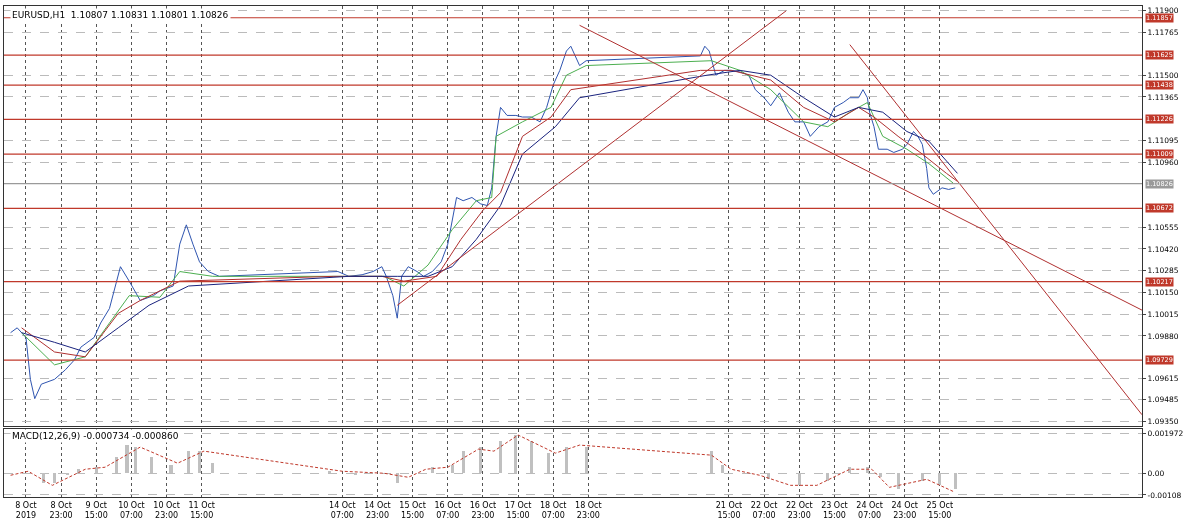 The height and width of the screenshot is (529, 1200). Describe the element at coordinates (166, 510) in the screenshot. I see `x-tick-label: 10 Oct 23:00` at that location.